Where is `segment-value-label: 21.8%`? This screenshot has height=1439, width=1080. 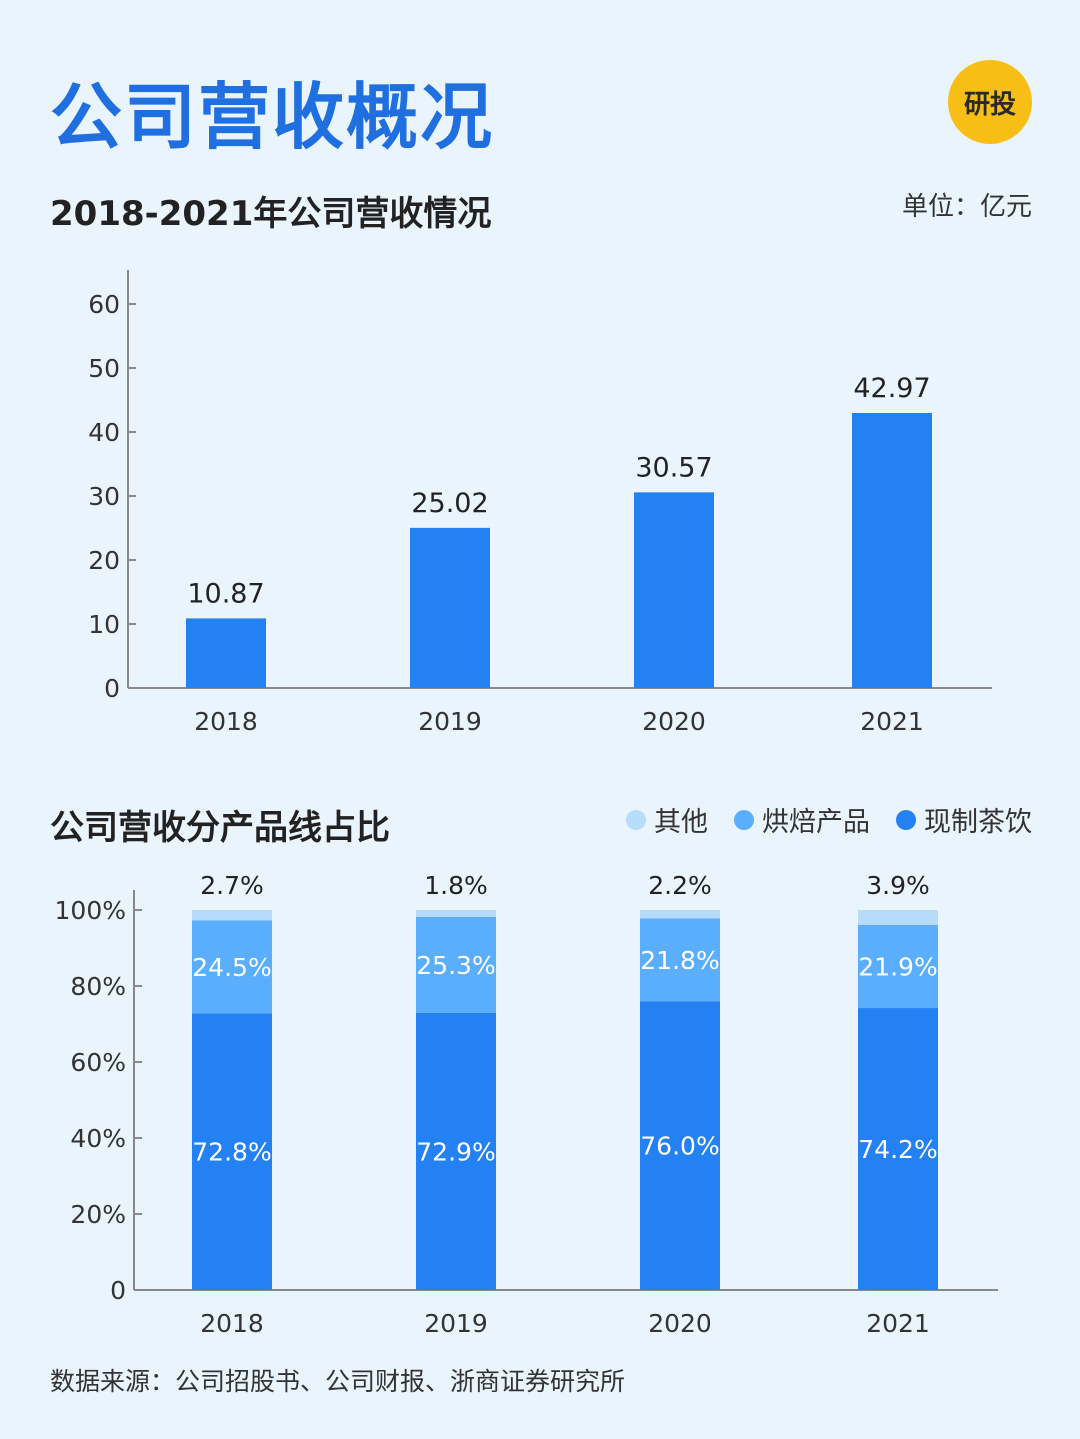 segment-value-label: 21.8% is located at coordinates (679, 960).